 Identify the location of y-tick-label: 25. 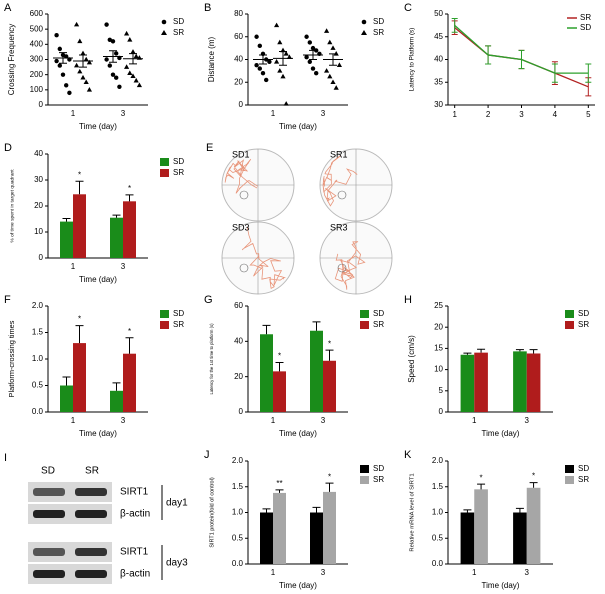
(438, 305).